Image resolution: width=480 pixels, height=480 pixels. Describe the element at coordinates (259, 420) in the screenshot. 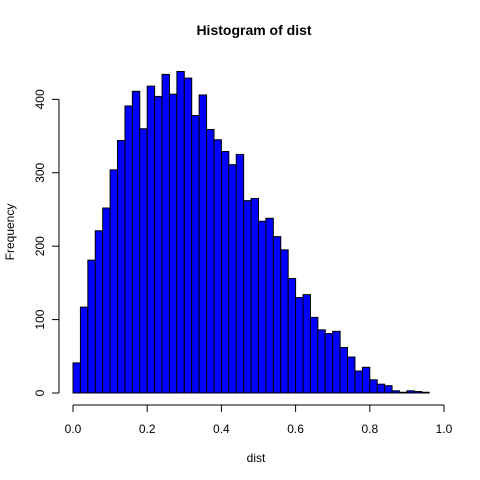

I see `x-axis: 0.0 0.2 0.4 0.6 0.8 1.0` at that location.